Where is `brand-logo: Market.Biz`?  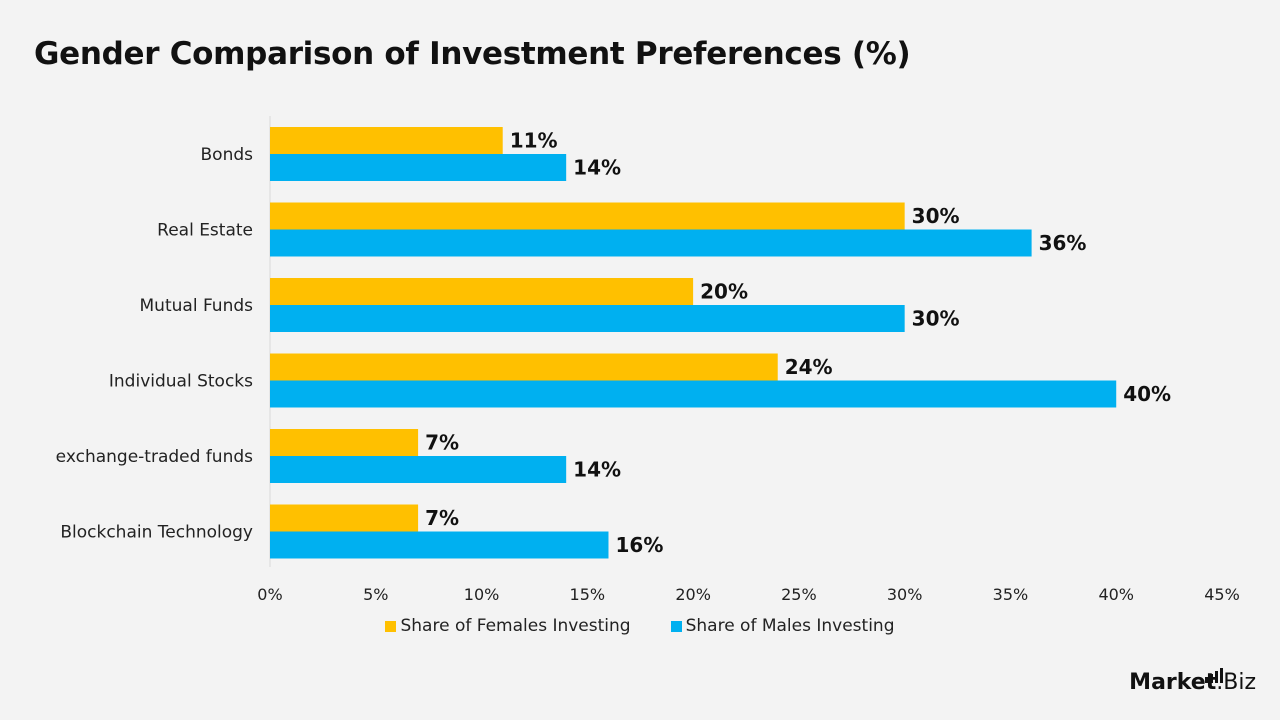 brand-logo: Market.Biz is located at coordinates (1192, 681).